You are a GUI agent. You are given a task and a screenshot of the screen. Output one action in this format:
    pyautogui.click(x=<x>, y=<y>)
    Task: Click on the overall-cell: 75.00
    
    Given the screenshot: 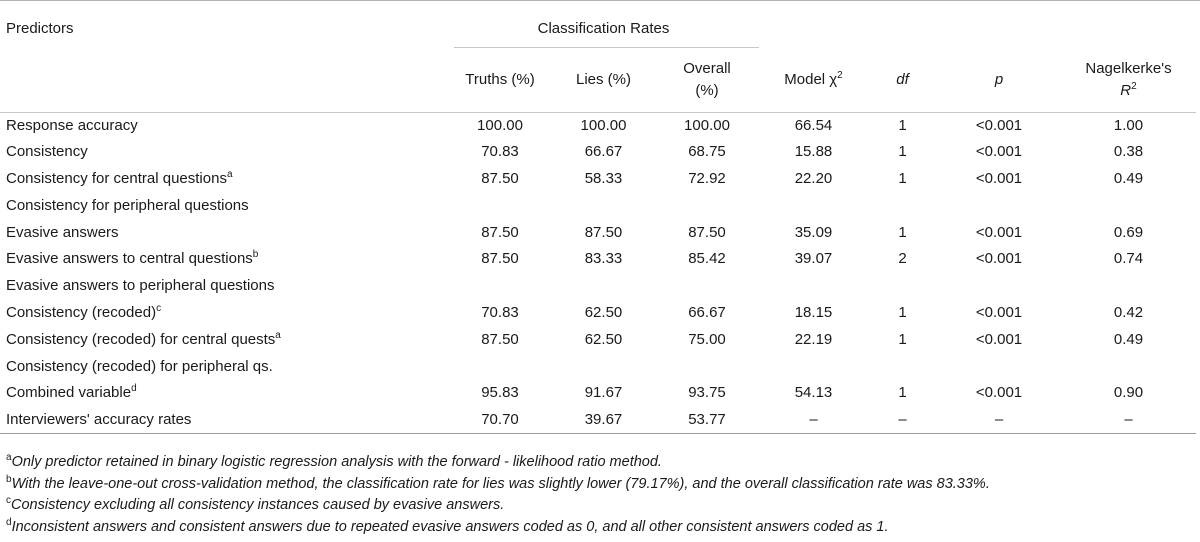 What is the action you would take?
    pyautogui.click(x=707, y=339)
    